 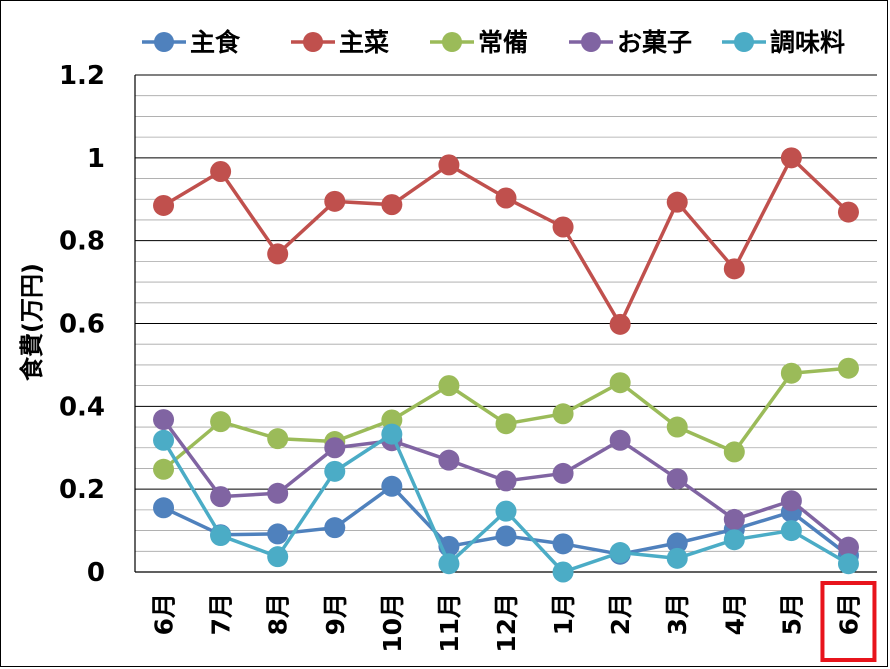 I want to click on y-axis-ticks: 0 0.2 0.4 0.6 0.8 1 1.2, so click(x=82, y=324).